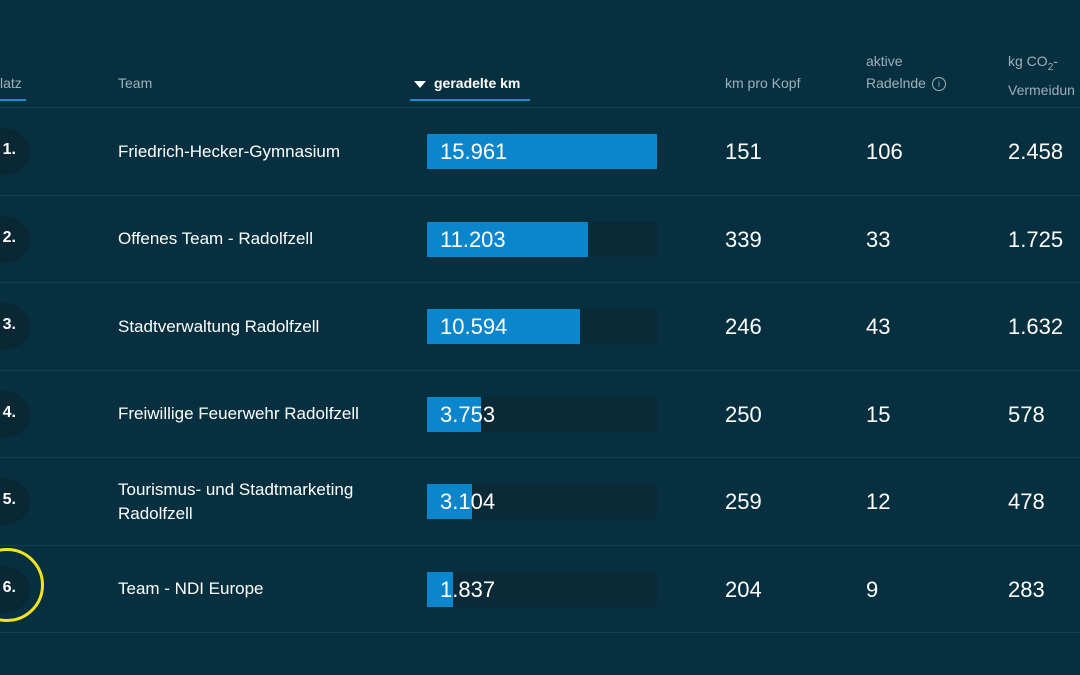  What do you see at coordinates (906, 72) in the screenshot?
I see `column-header-aktive-radelnde: aktive Radelnde i` at bounding box center [906, 72].